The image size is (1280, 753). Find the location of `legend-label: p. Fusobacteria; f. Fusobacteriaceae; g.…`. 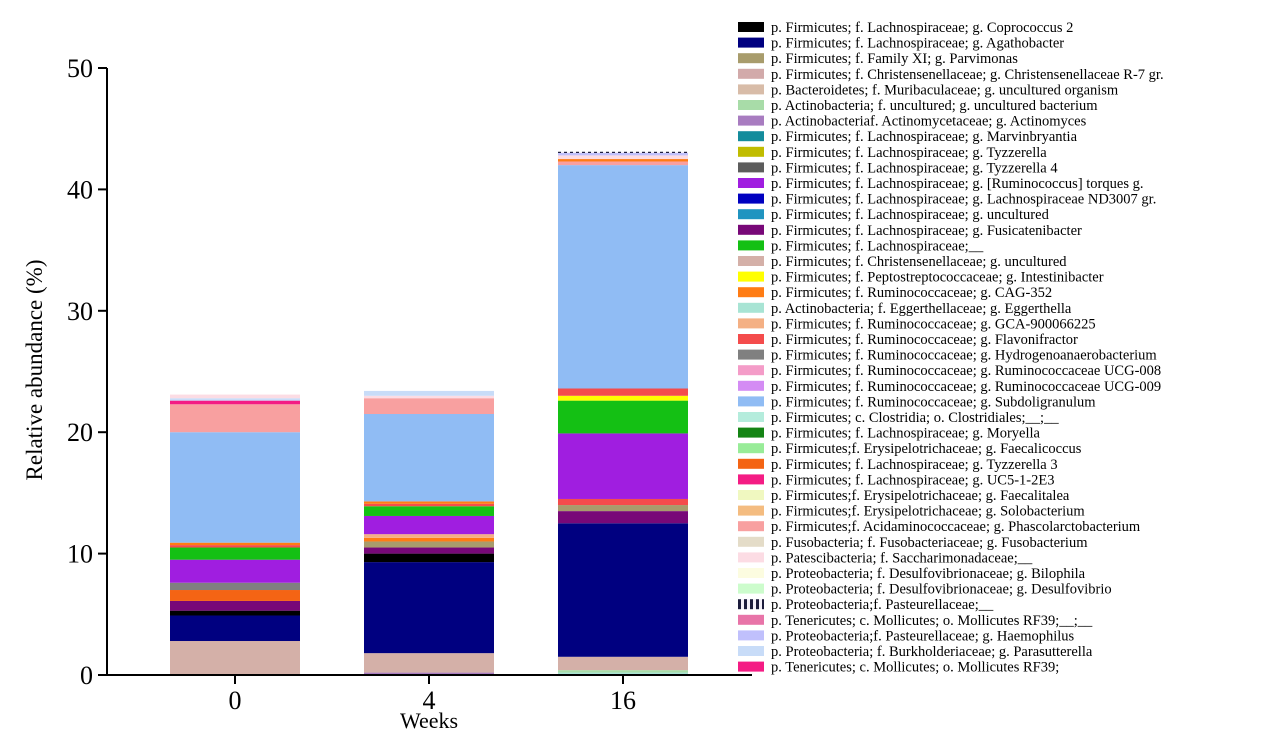

legend-label: p. Fusobacteria; f. Fusobacteriaceae; g.… is located at coordinates (929, 543).